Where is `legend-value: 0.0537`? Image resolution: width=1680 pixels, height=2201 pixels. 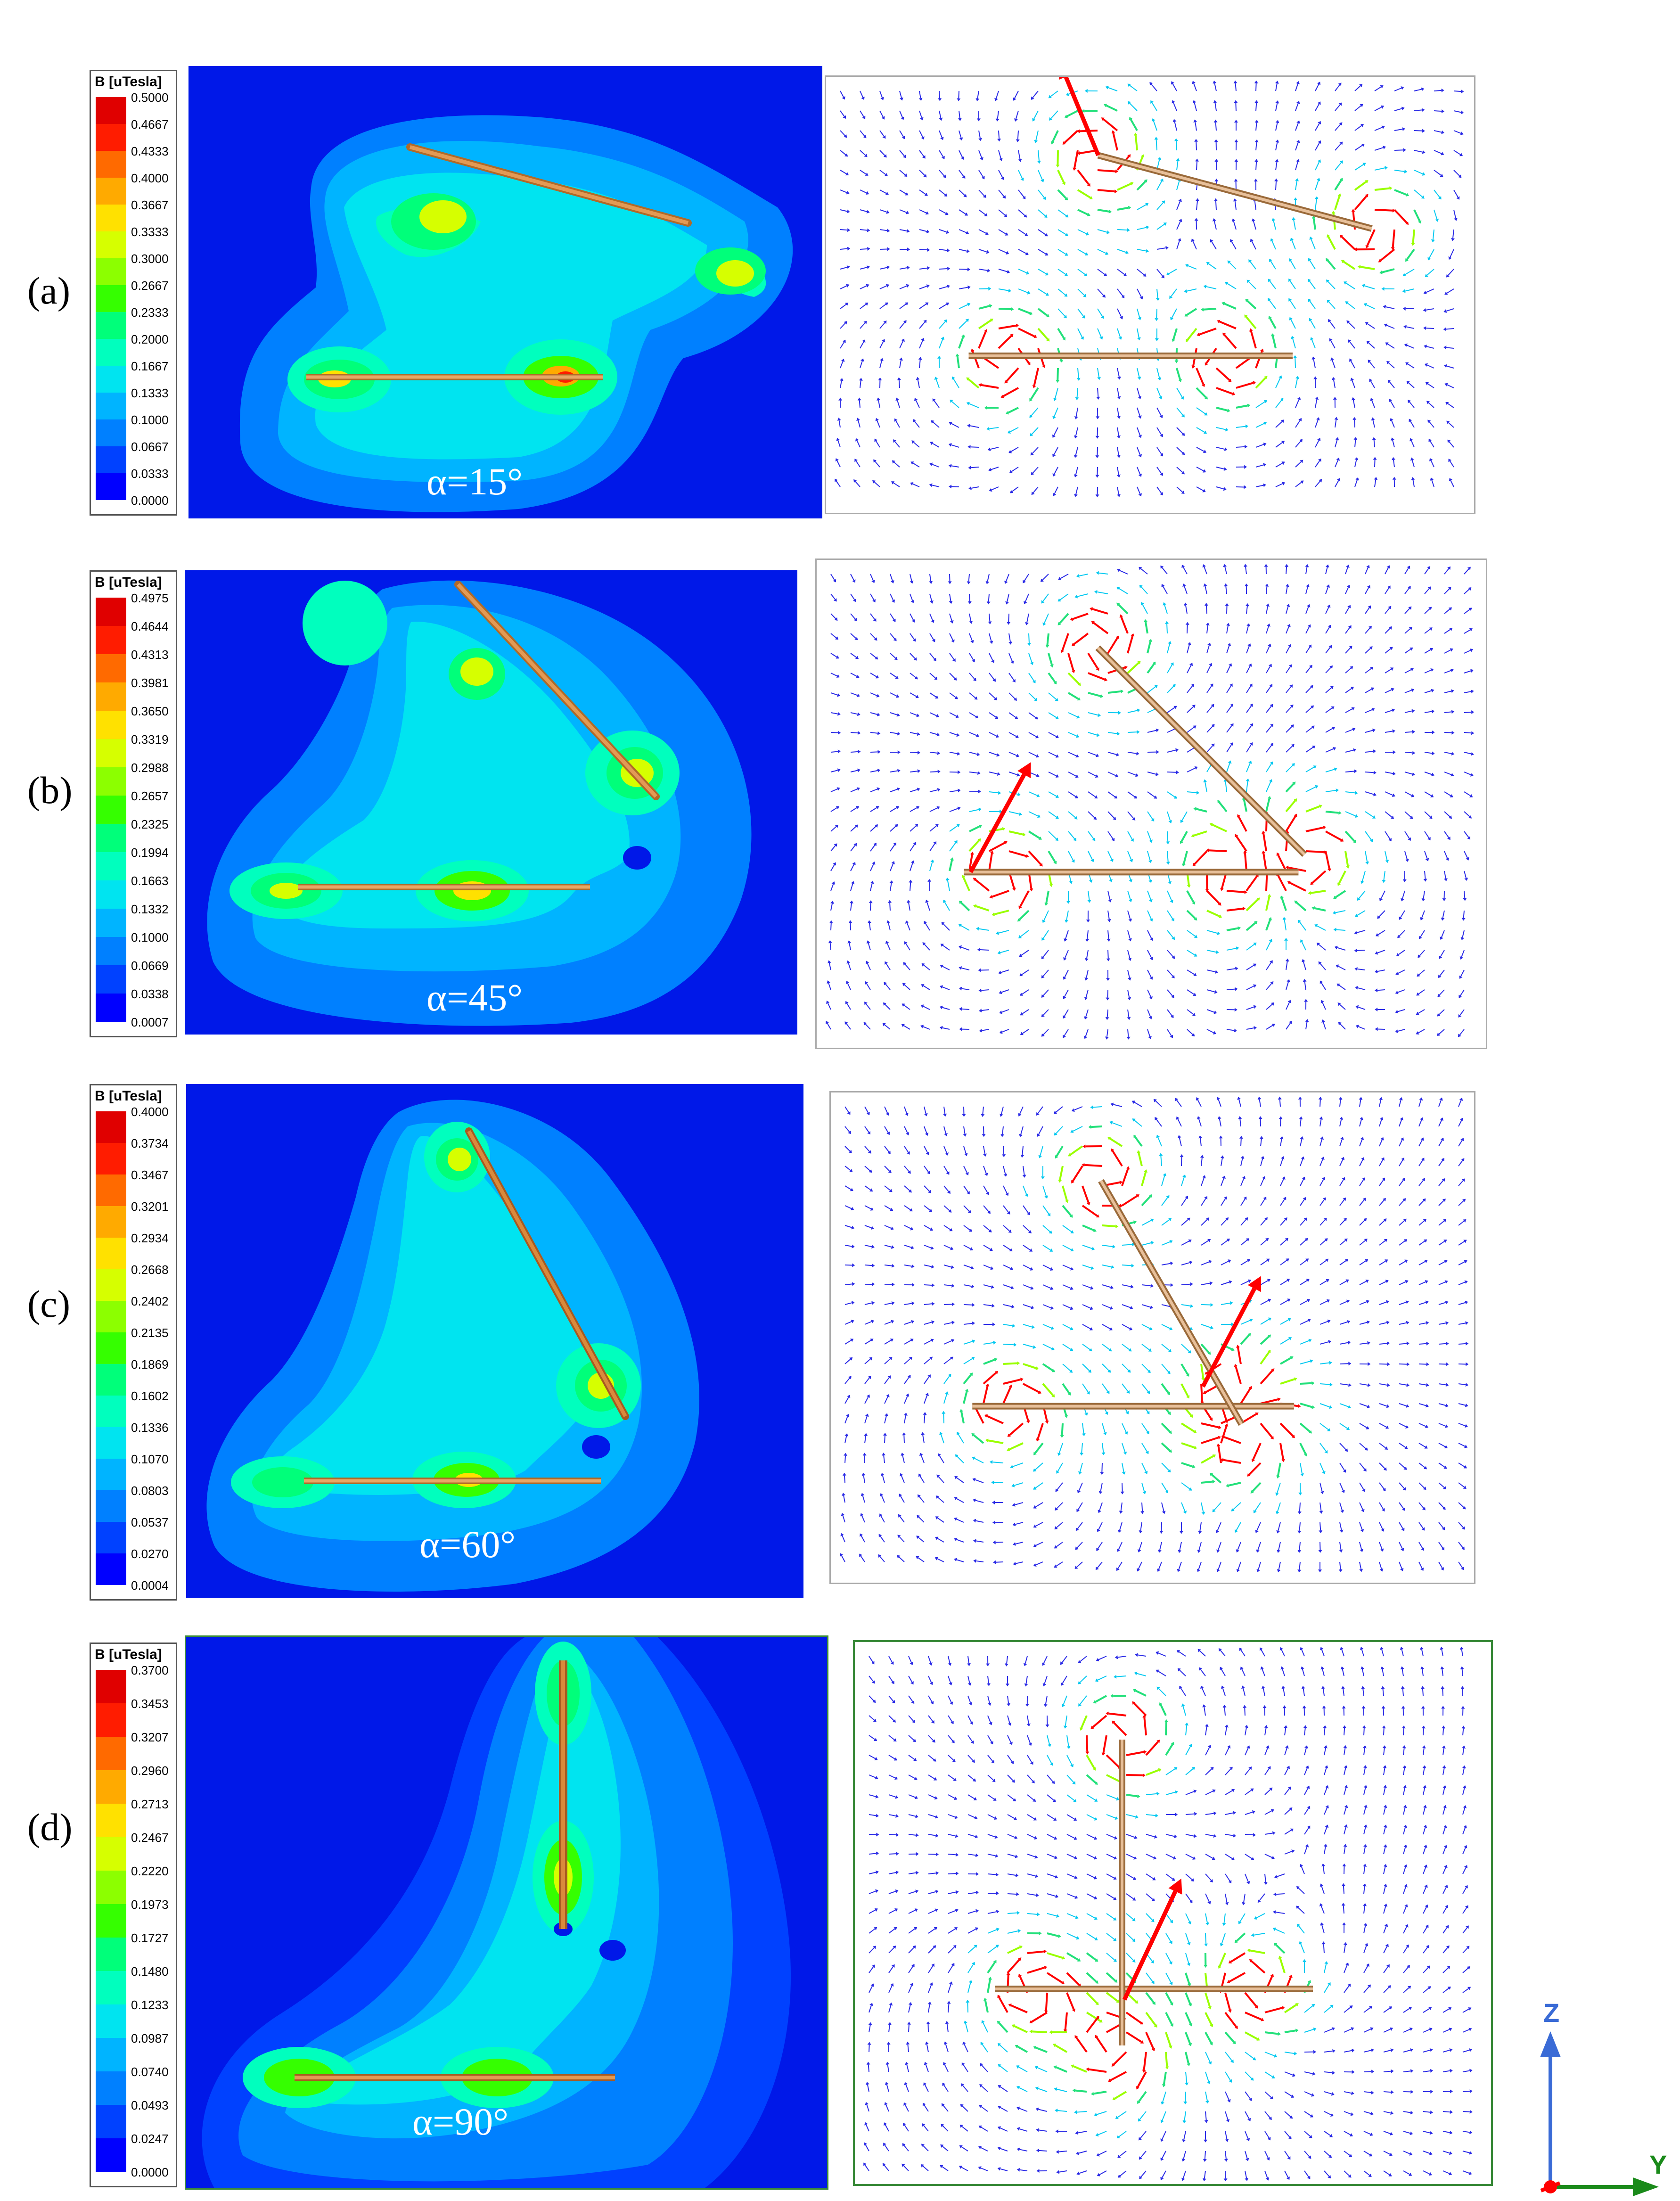
legend-value: 0.0537 is located at coordinates (150, 1522).